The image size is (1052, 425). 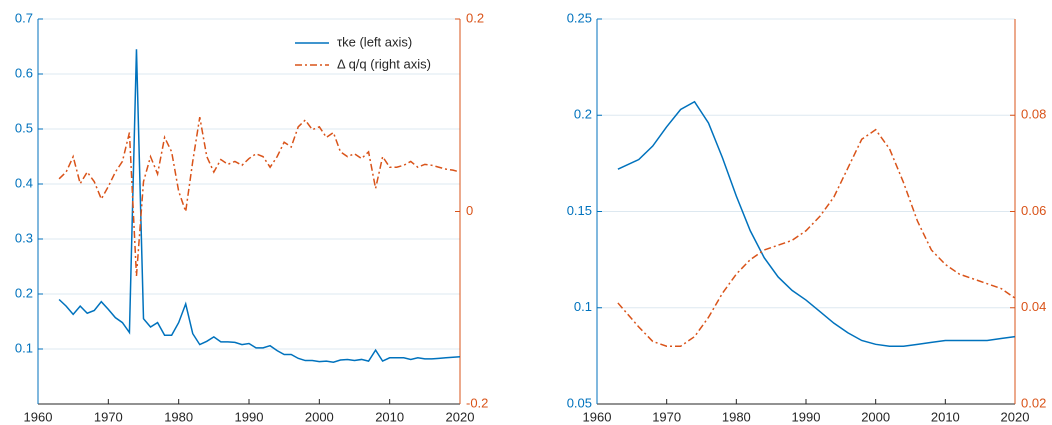 What do you see at coordinates (579, 210) in the screenshot?
I see `y-tick-label: 0.15` at bounding box center [579, 210].